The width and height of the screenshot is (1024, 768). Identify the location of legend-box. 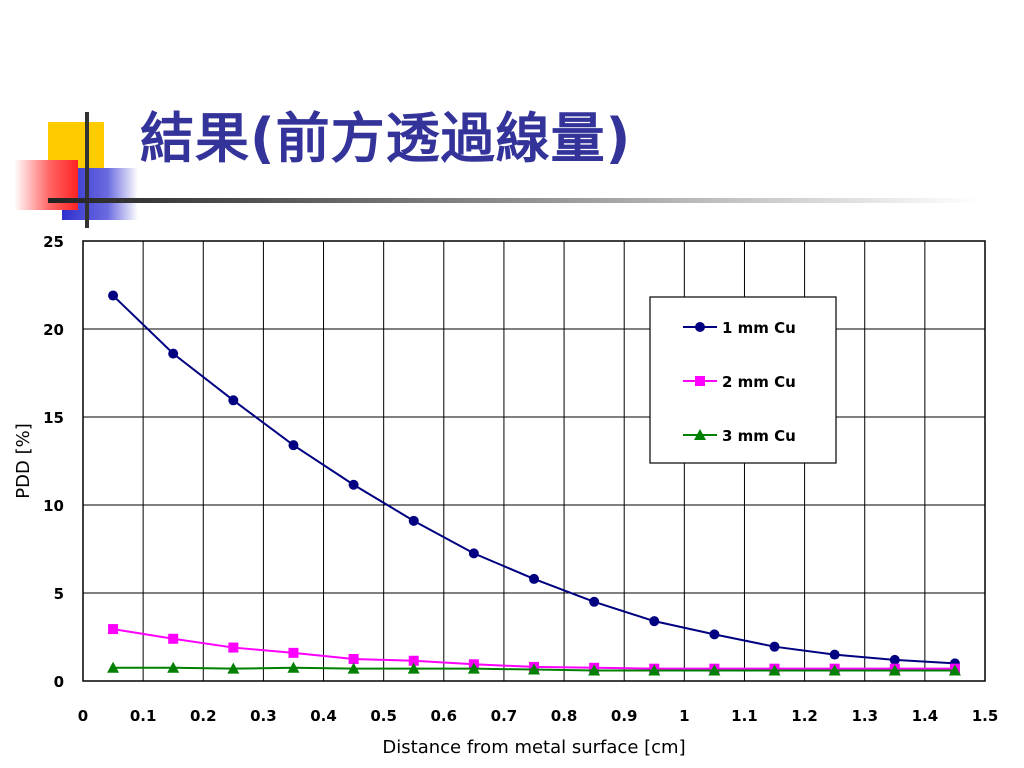
(743, 380).